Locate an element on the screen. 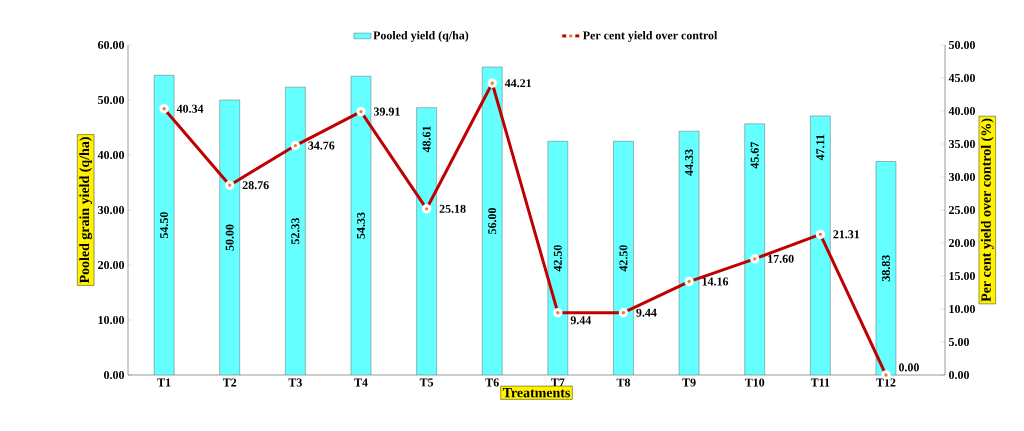 This screenshot has height=431, width=1024. data-label: 28.76 is located at coordinates (255, 185).